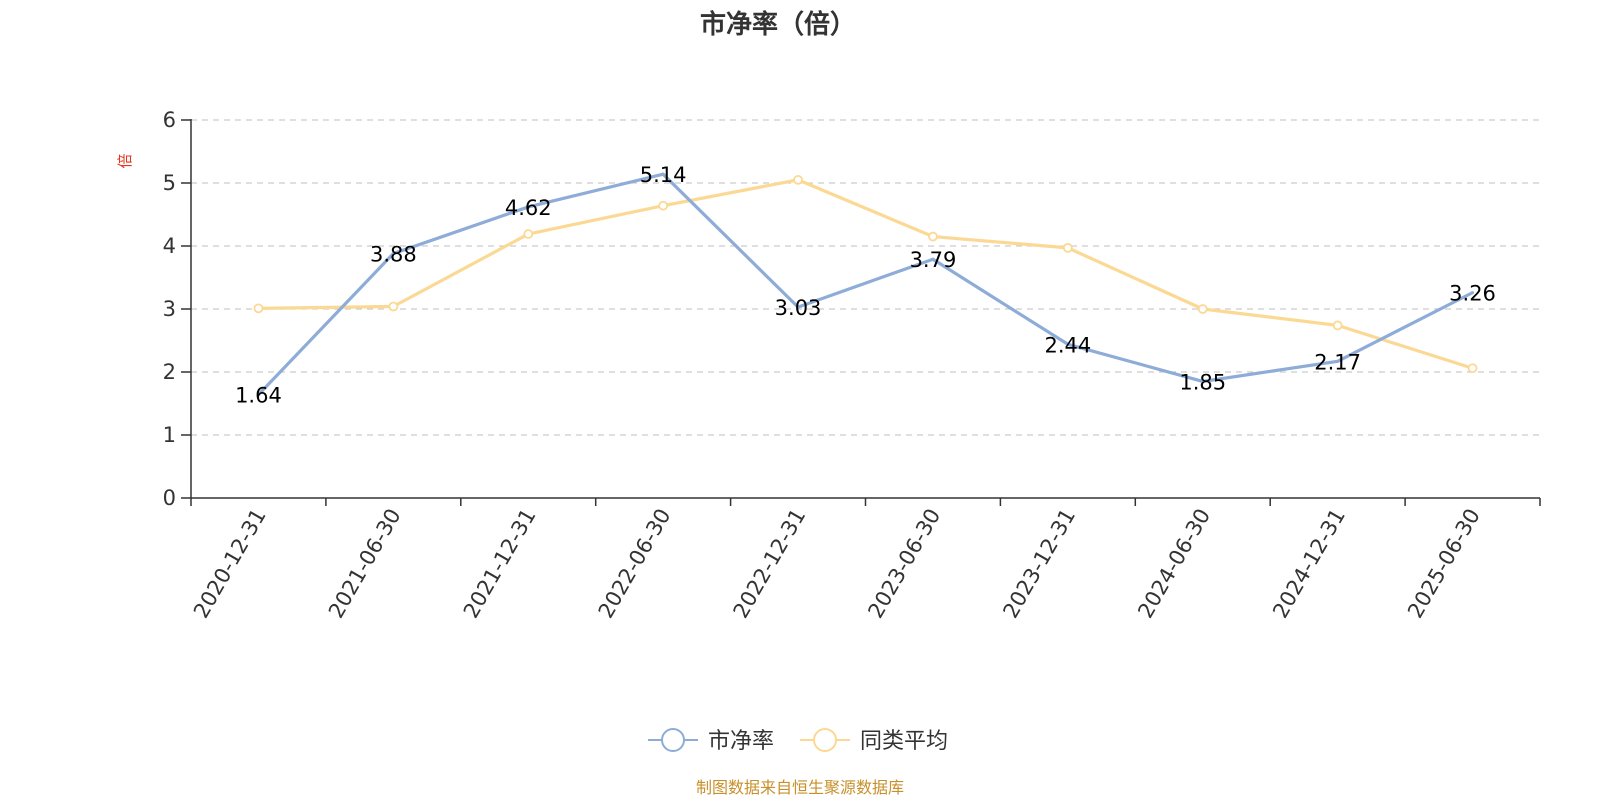 The image size is (1600, 800). What do you see at coordinates (904, 563) in the screenshot?
I see `x-tick-label: 2023-06-30` at bounding box center [904, 563].